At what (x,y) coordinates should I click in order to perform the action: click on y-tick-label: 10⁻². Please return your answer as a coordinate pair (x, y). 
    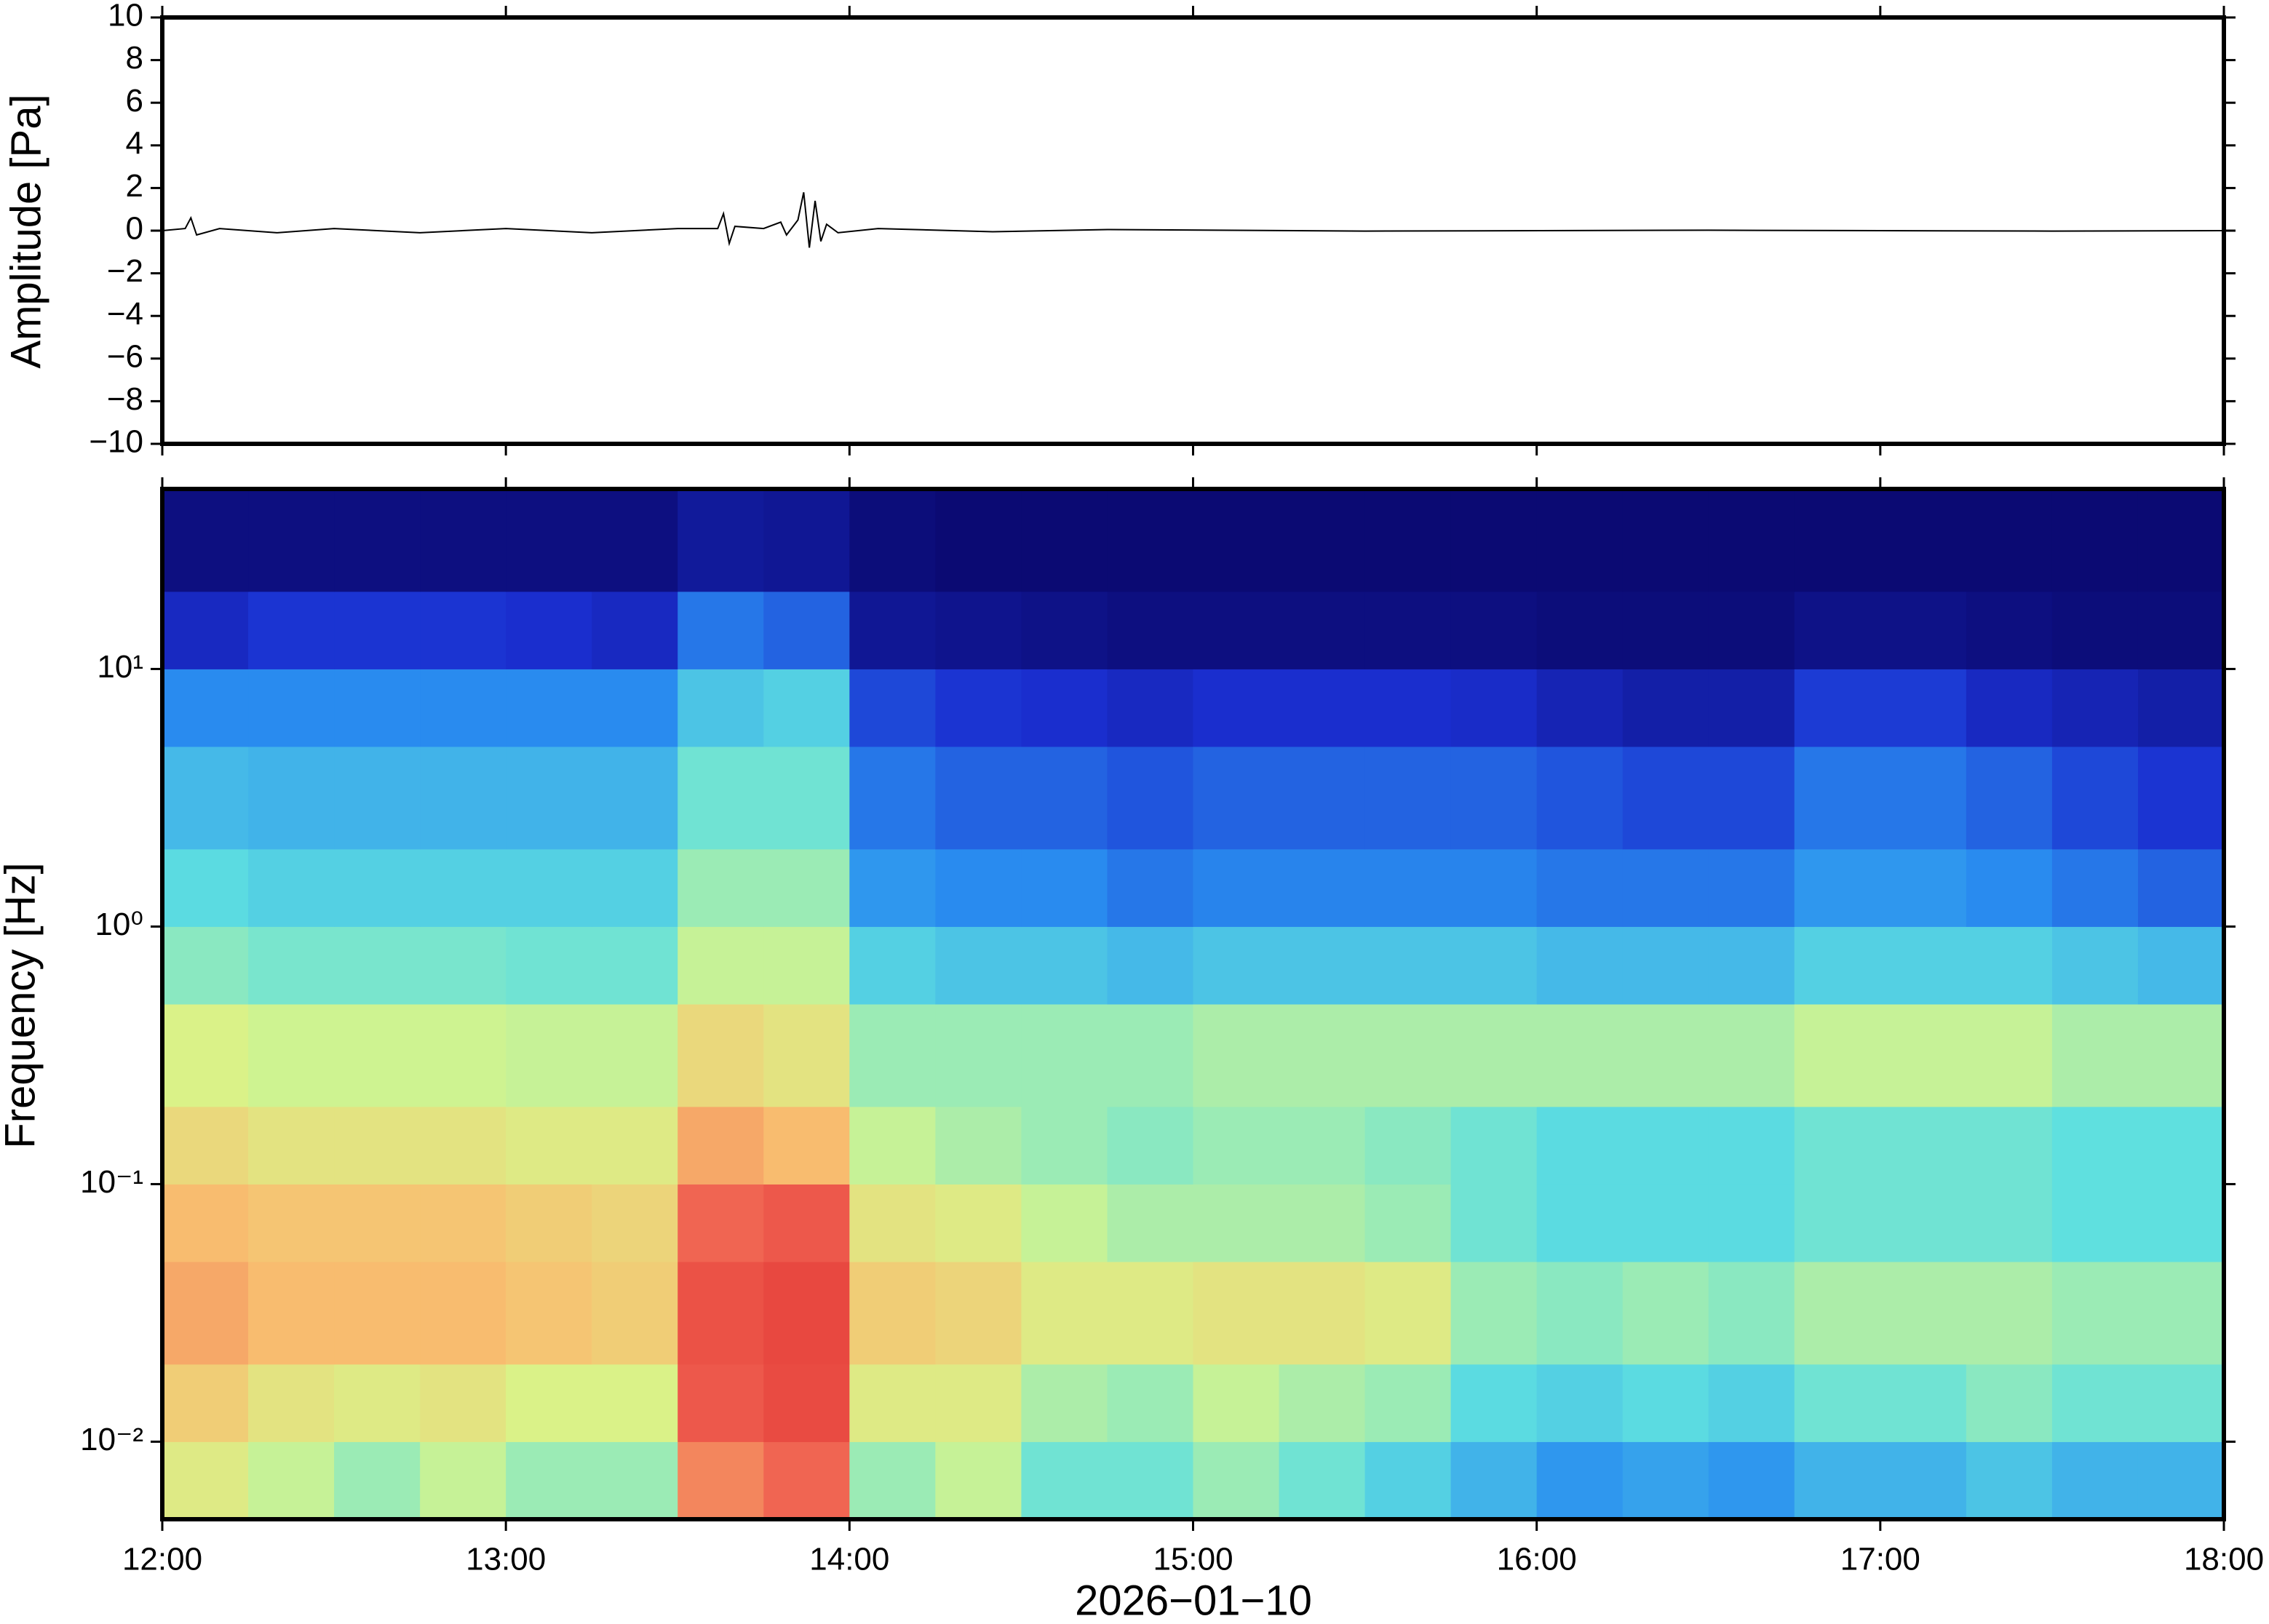
    Looking at the image, I should click on (112, 1439).